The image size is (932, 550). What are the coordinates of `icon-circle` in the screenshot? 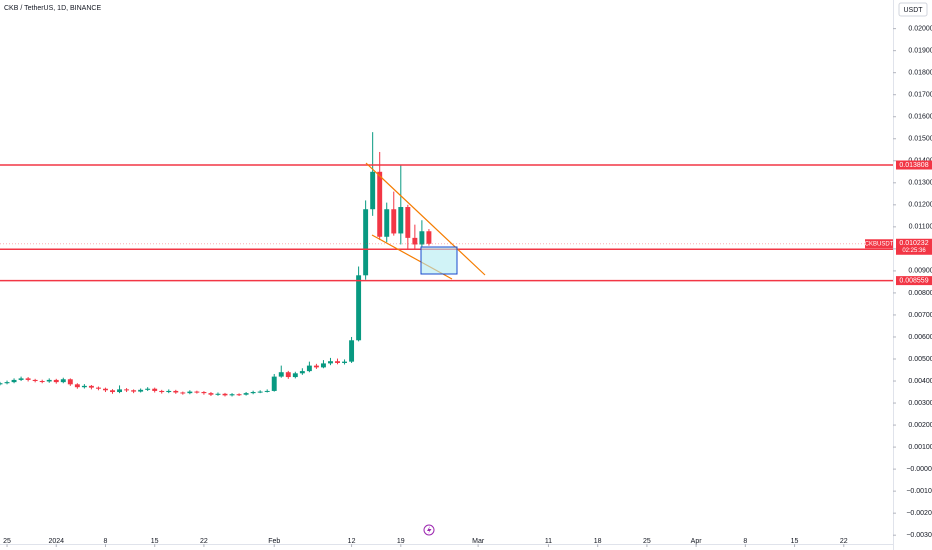 It's located at (429, 530).